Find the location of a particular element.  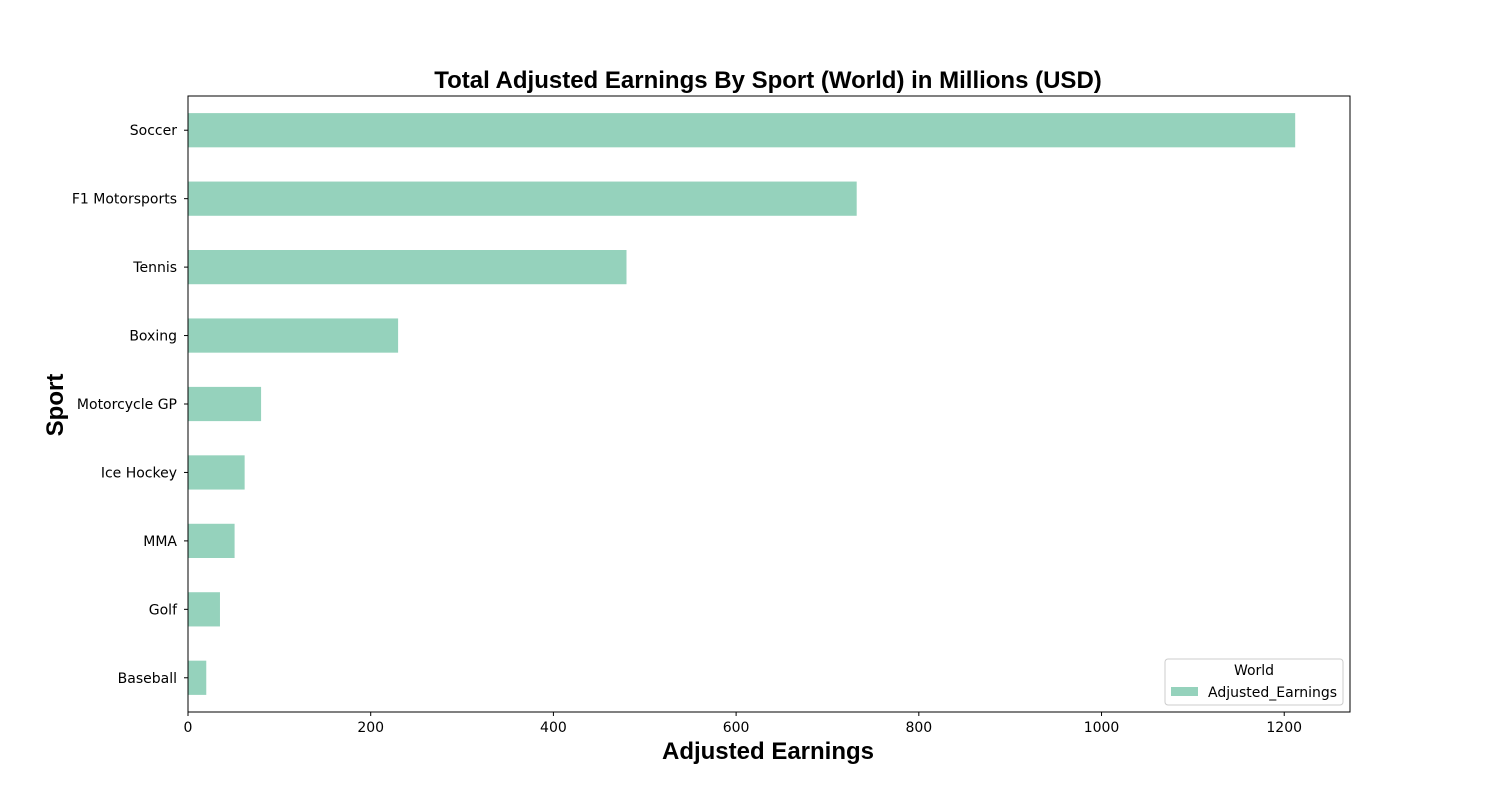

y-tick-label: Motorcycle GP is located at coordinates (127, 405).